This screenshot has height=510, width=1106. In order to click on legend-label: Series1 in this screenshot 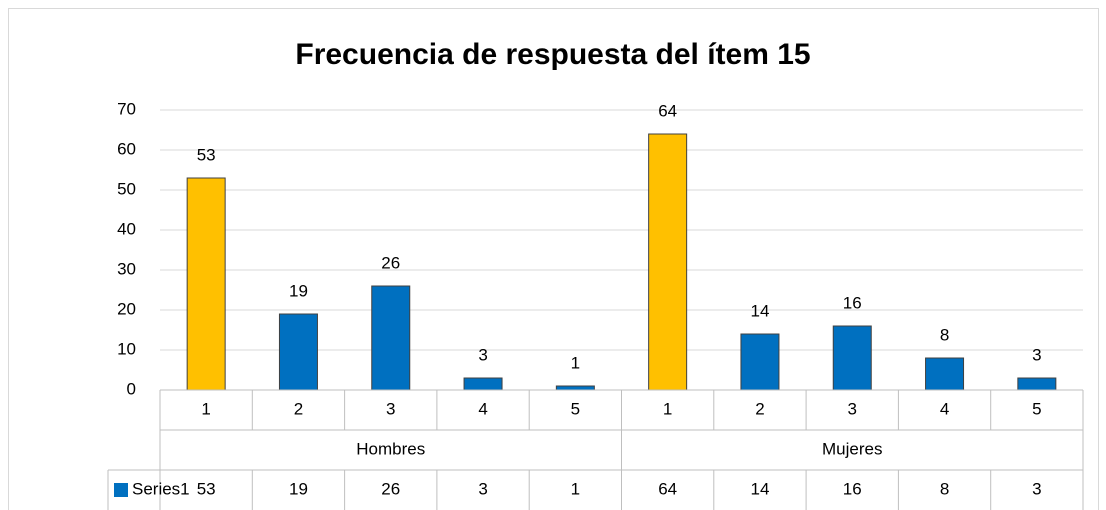, I will do `click(161, 488)`.